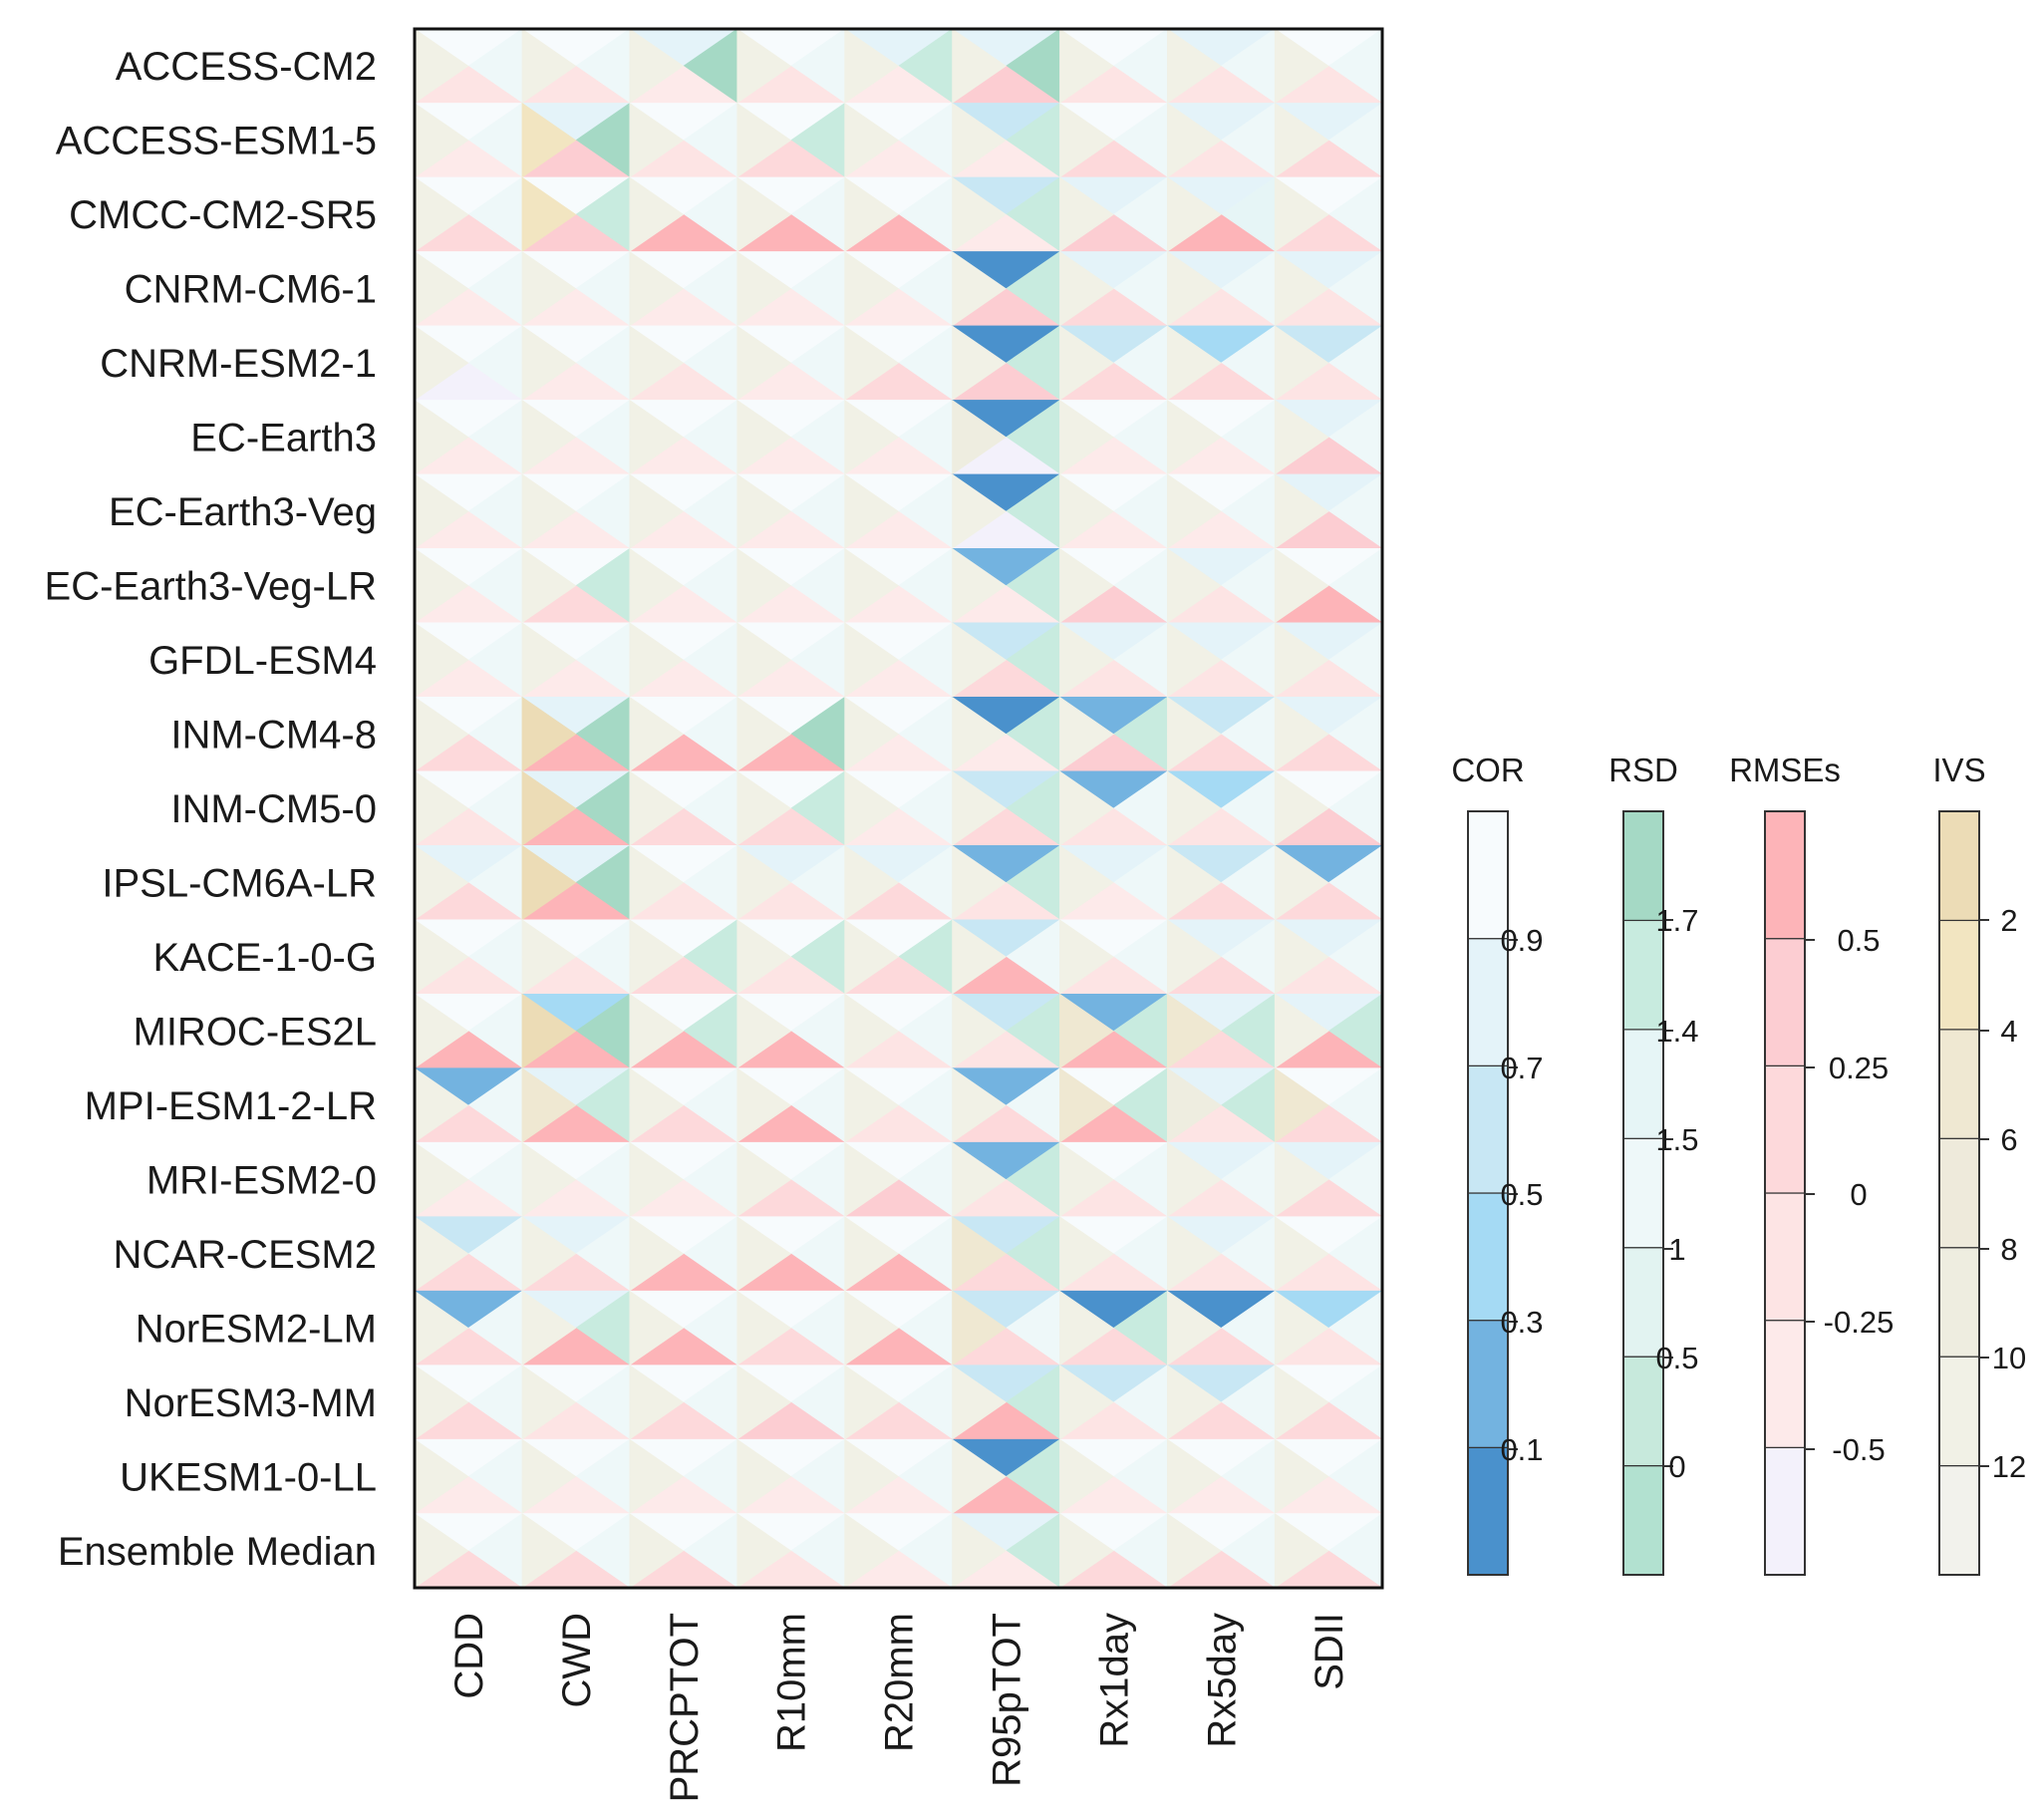  Describe the element at coordinates (1194, 1551) in the screenshot. I see `cell-ensemble-median-rx5day-ivs-left` at that location.